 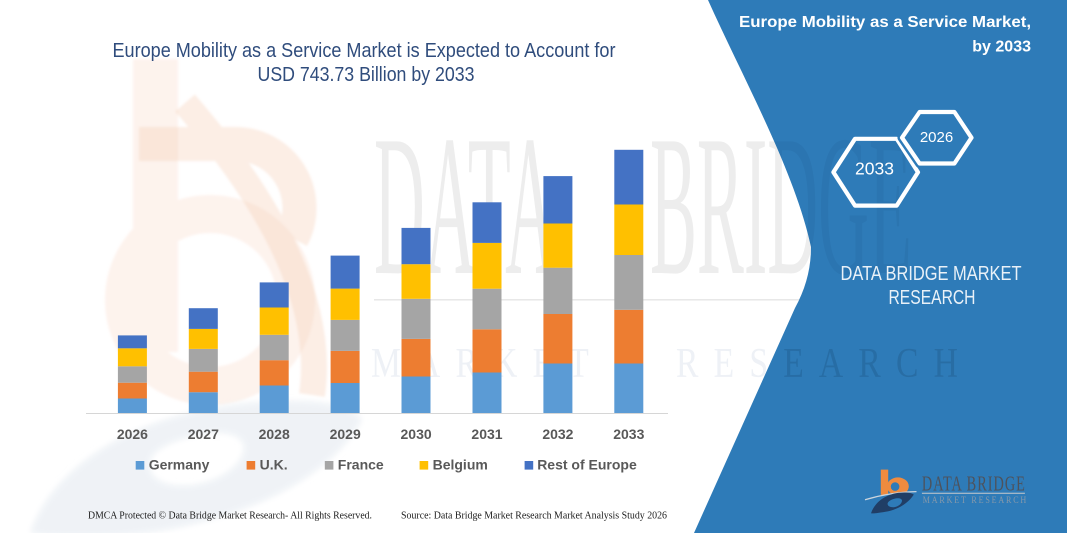 What do you see at coordinates (885, 22) in the screenshot?
I see `svg-text:Europe Mobility as a Service M: Europe Mobility as a Service Market,` at bounding box center [885, 22].